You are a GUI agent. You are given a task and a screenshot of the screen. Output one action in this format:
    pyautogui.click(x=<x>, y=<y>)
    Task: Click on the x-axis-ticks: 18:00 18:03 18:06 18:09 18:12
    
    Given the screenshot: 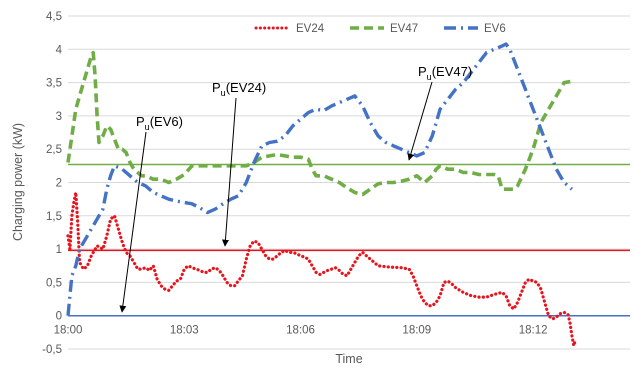 What is the action you would take?
    pyautogui.click(x=301, y=331)
    